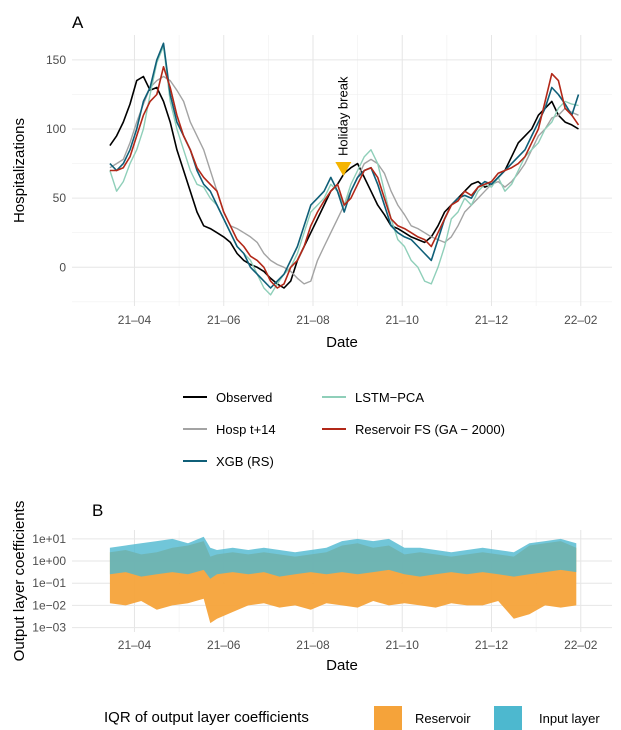 Image resolution: width=621 pixels, height=730 pixels. I want to click on y-tick-label: 1e−02, so click(49, 605).